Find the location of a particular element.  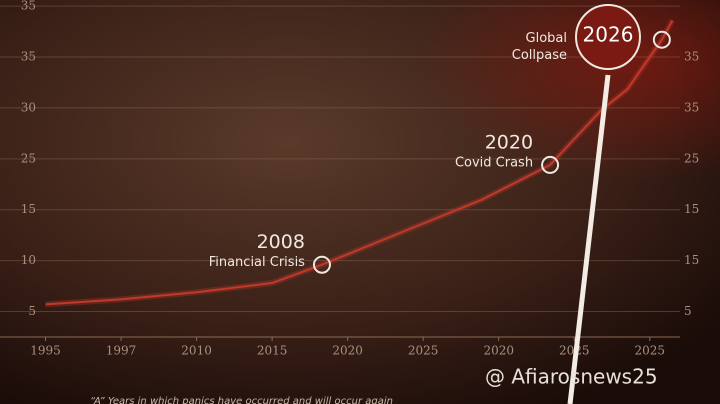

y-tick-label: 25 is located at coordinates (28, 158).